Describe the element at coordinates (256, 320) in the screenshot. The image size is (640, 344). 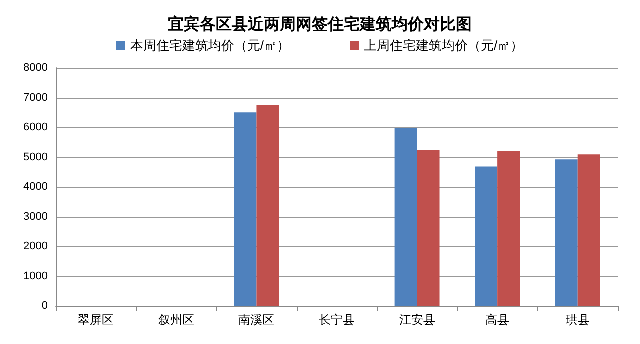
I see `x-tick-label: 南溪区` at that location.